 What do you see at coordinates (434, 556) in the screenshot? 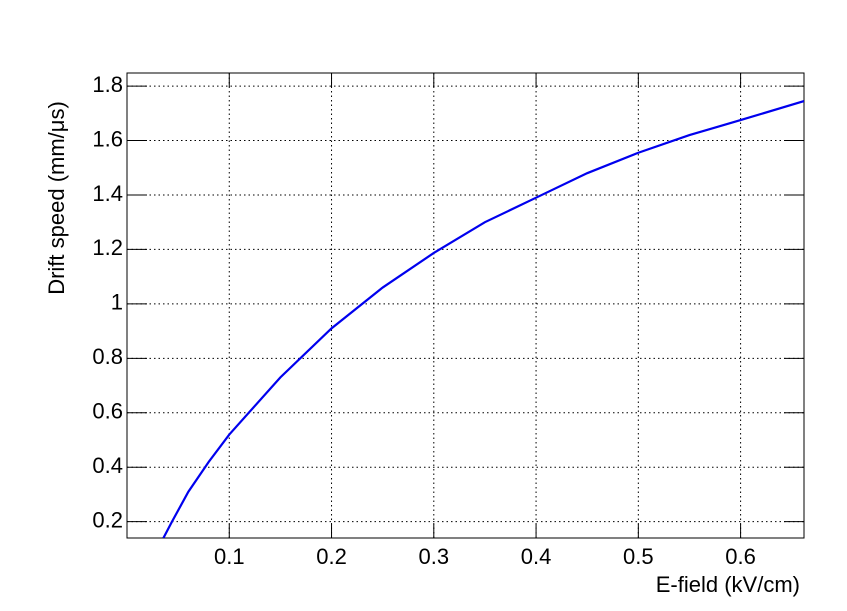
I see `x-tick-label: 0.3` at bounding box center [434, 556].